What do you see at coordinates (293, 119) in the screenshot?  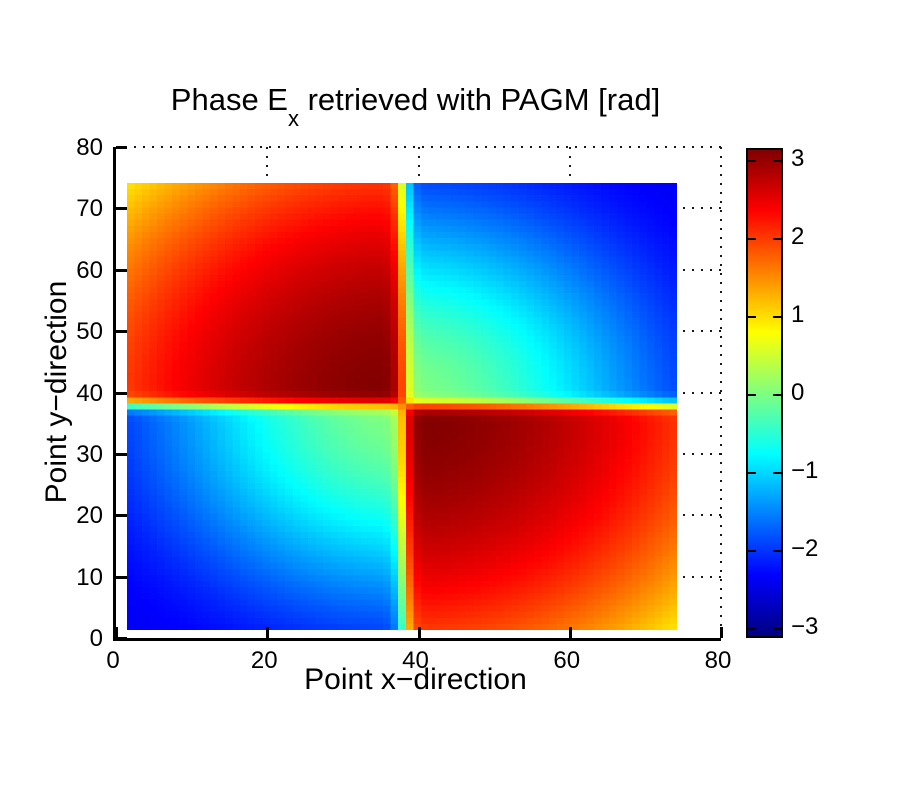 I see `chart-title-subscript: x` at bounding box center [293, 119].